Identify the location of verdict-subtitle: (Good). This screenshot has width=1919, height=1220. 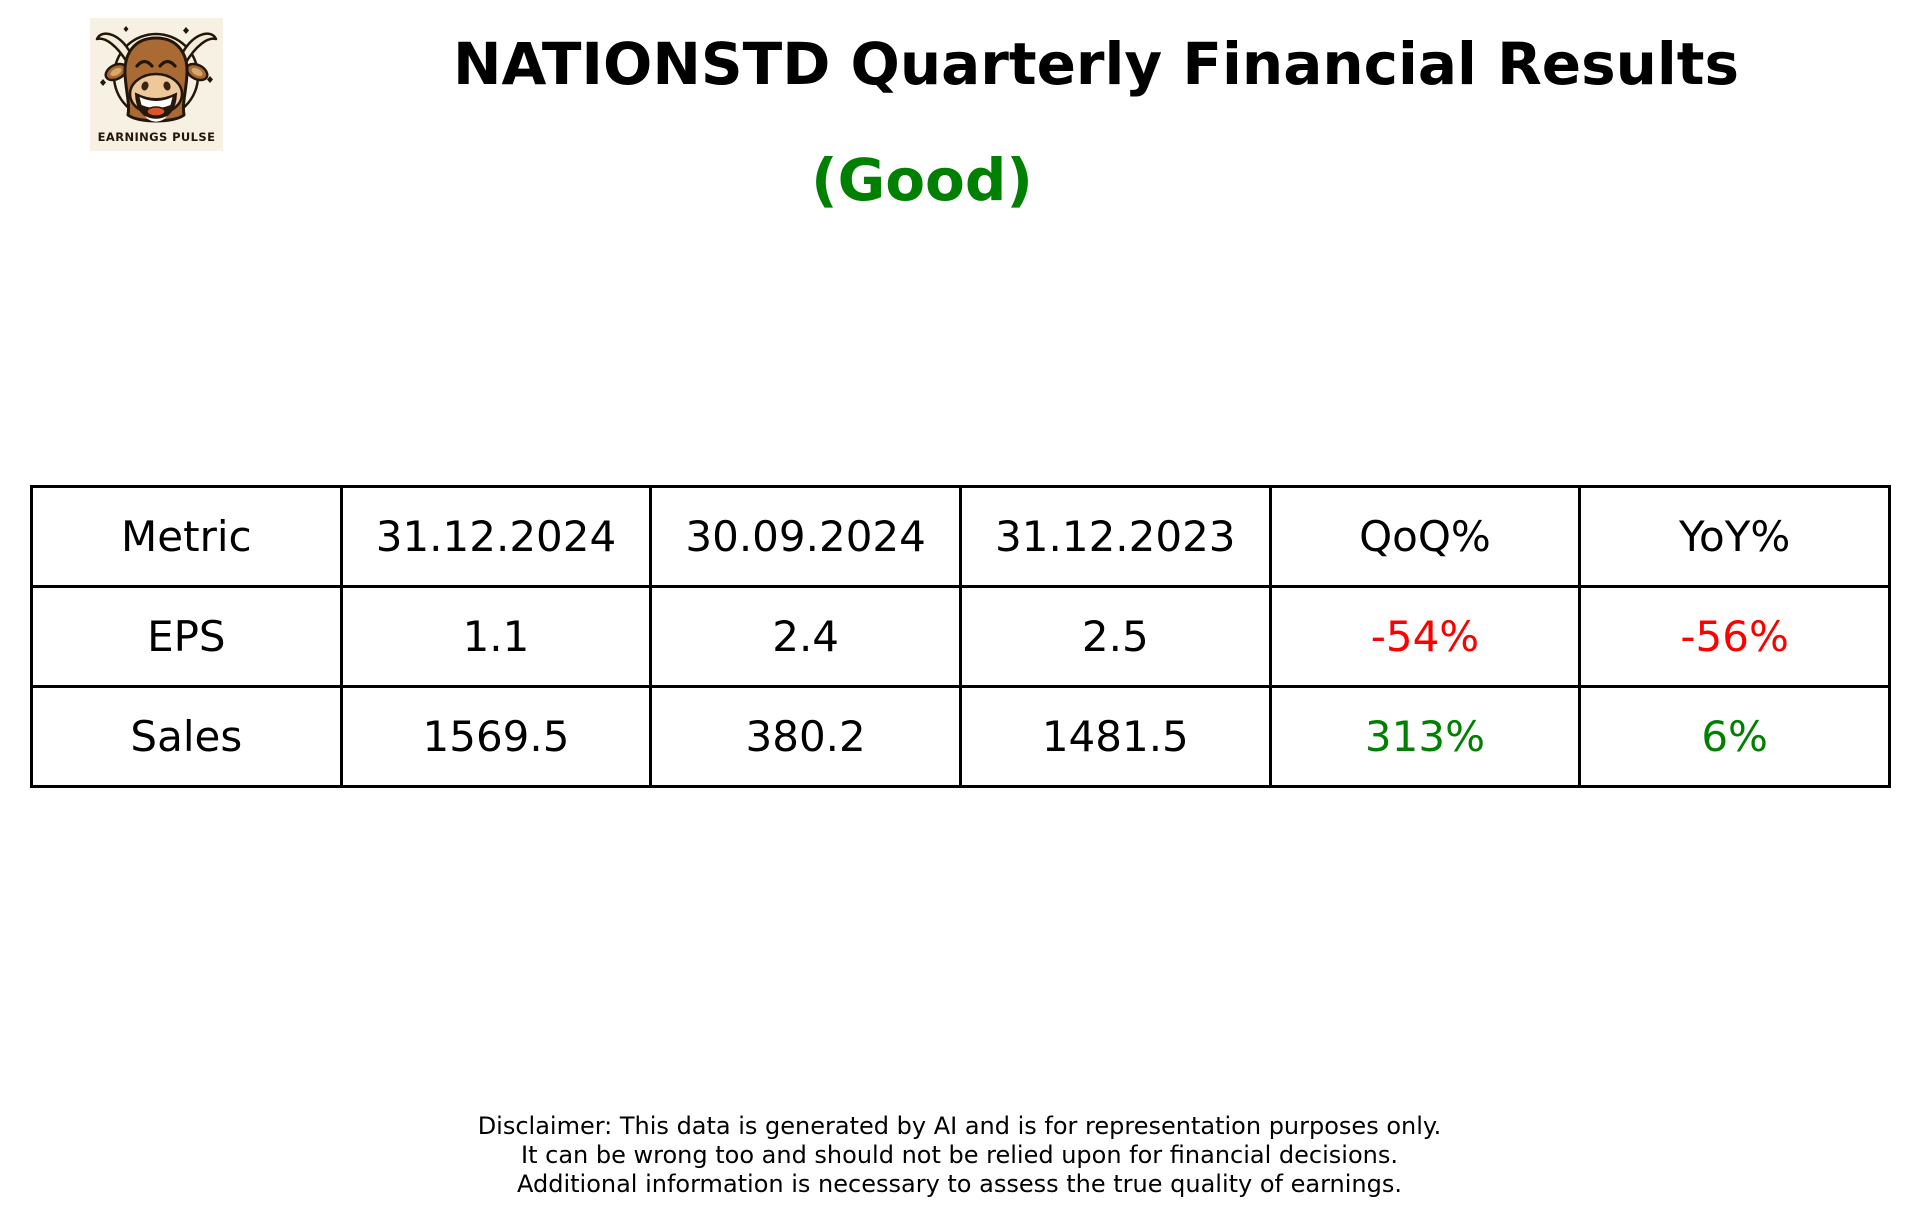
(922, 180).